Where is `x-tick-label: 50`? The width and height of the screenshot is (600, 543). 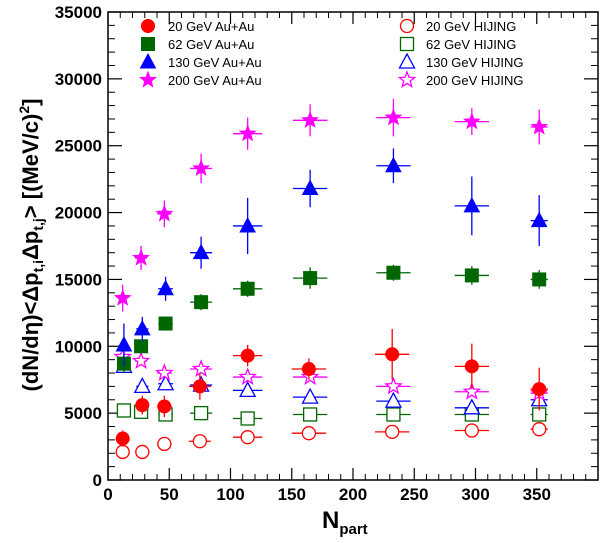 x-tick-label: 50 is located at coordinates (169, 494).